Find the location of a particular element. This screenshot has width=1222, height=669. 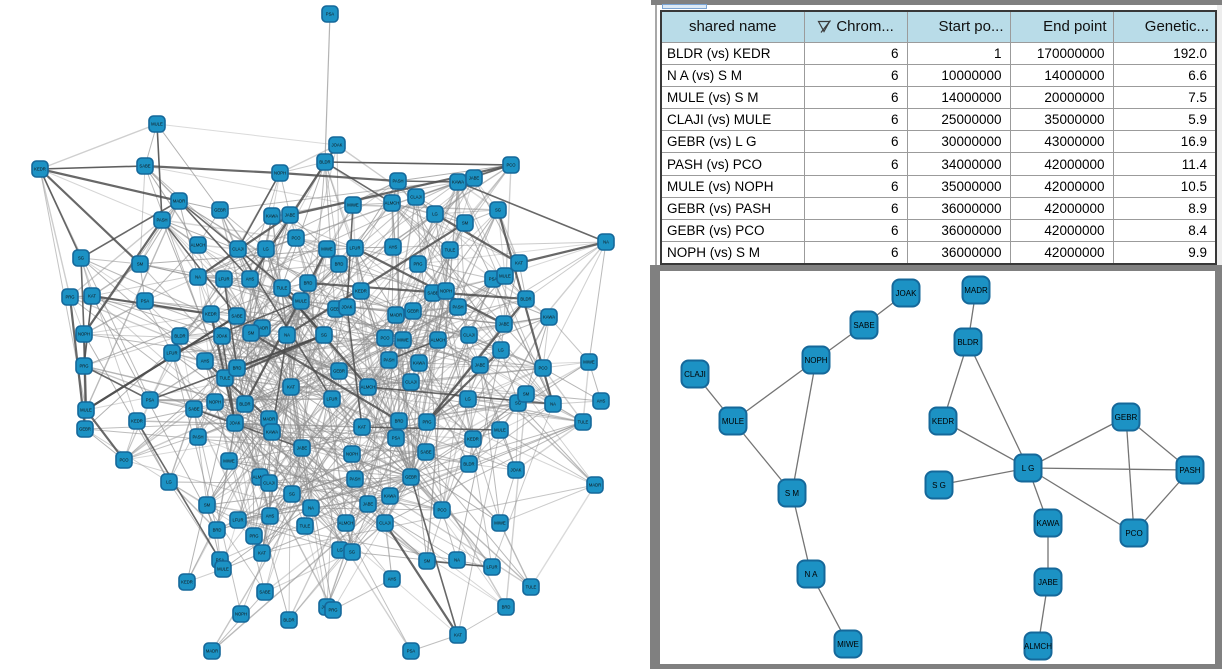

svg-text: N A is located at coordinates (812, 574).